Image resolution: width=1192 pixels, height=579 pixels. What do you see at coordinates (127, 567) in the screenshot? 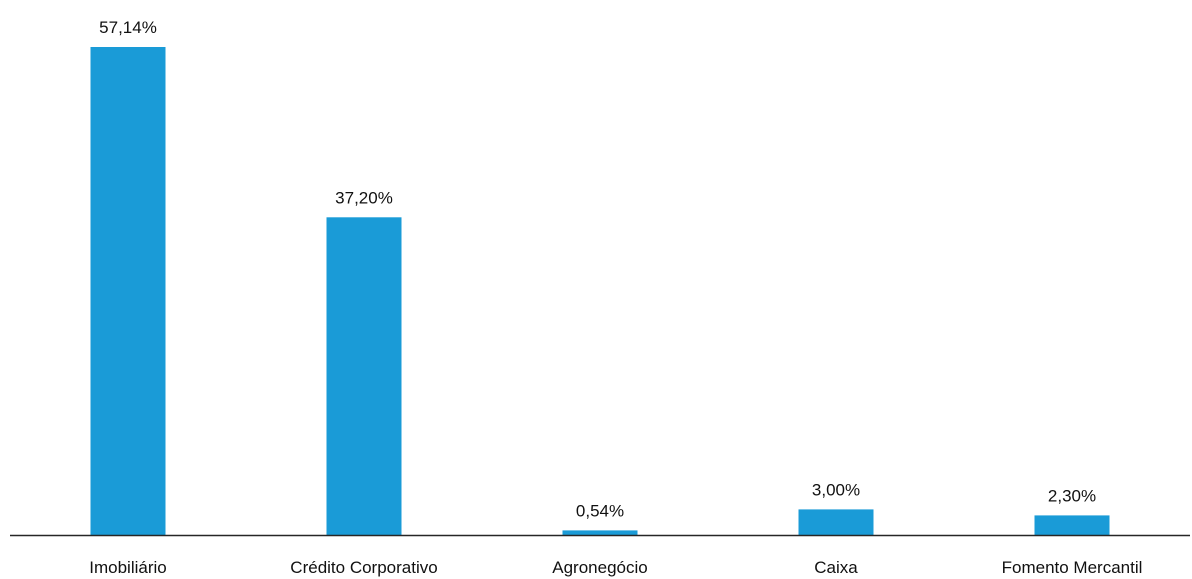
I see `category-label-0: Imobiliário` at bounding box center [127, 567].